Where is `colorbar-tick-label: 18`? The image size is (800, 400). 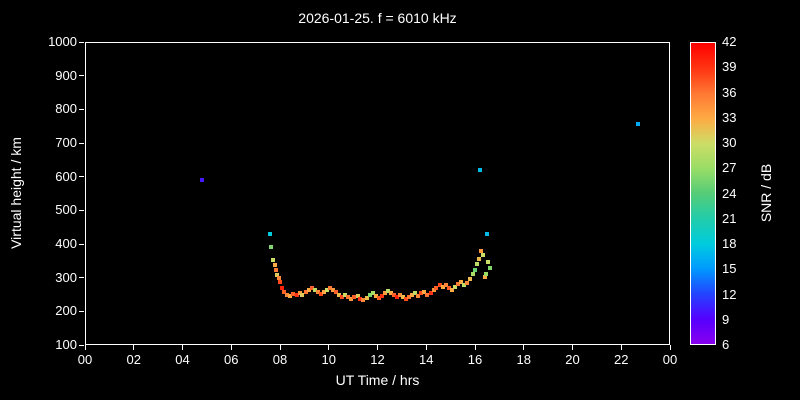 colorbar-tick-label: 18 is located at coordinates (729, 243).